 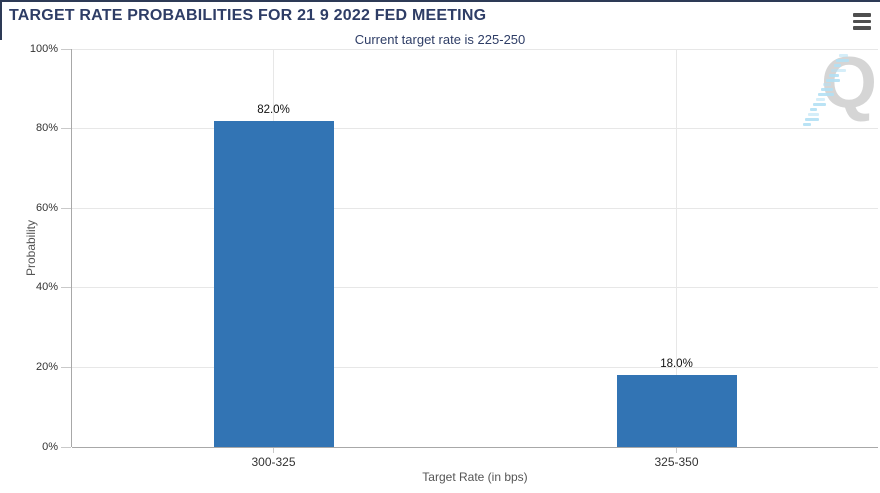 What do you see at coordinates (676, 462) in the screenshot?
I see `x-category-label: 325-350` at bounding box center [676, 462].